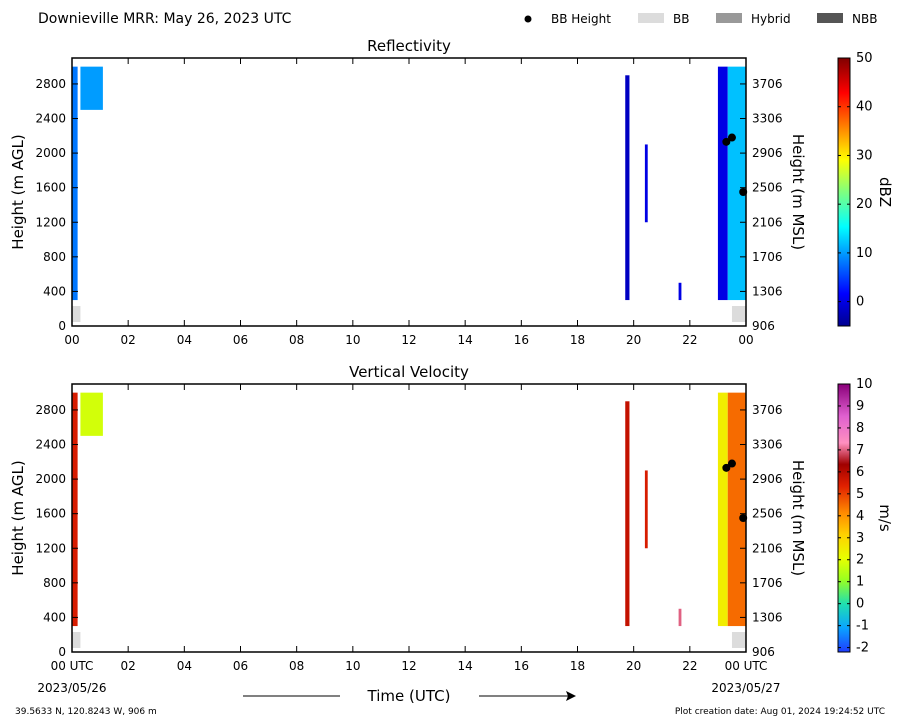 Image resolution: width=900 pixels, height=725 pixels. Describe the element at coordinates (763, 326) in the screenshot. I see `y-tick-label-right: 906` at that location.